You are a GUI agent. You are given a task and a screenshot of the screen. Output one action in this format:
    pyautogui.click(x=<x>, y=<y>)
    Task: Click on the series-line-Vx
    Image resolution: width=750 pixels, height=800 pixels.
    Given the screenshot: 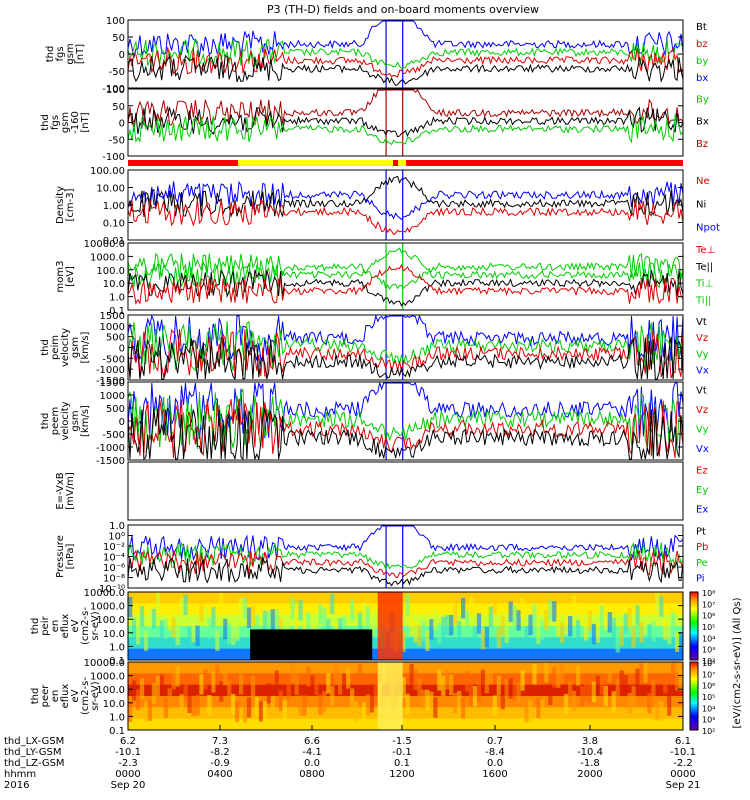 What is the action you would take?
    pyautogui.click(x=405, y=338)
    